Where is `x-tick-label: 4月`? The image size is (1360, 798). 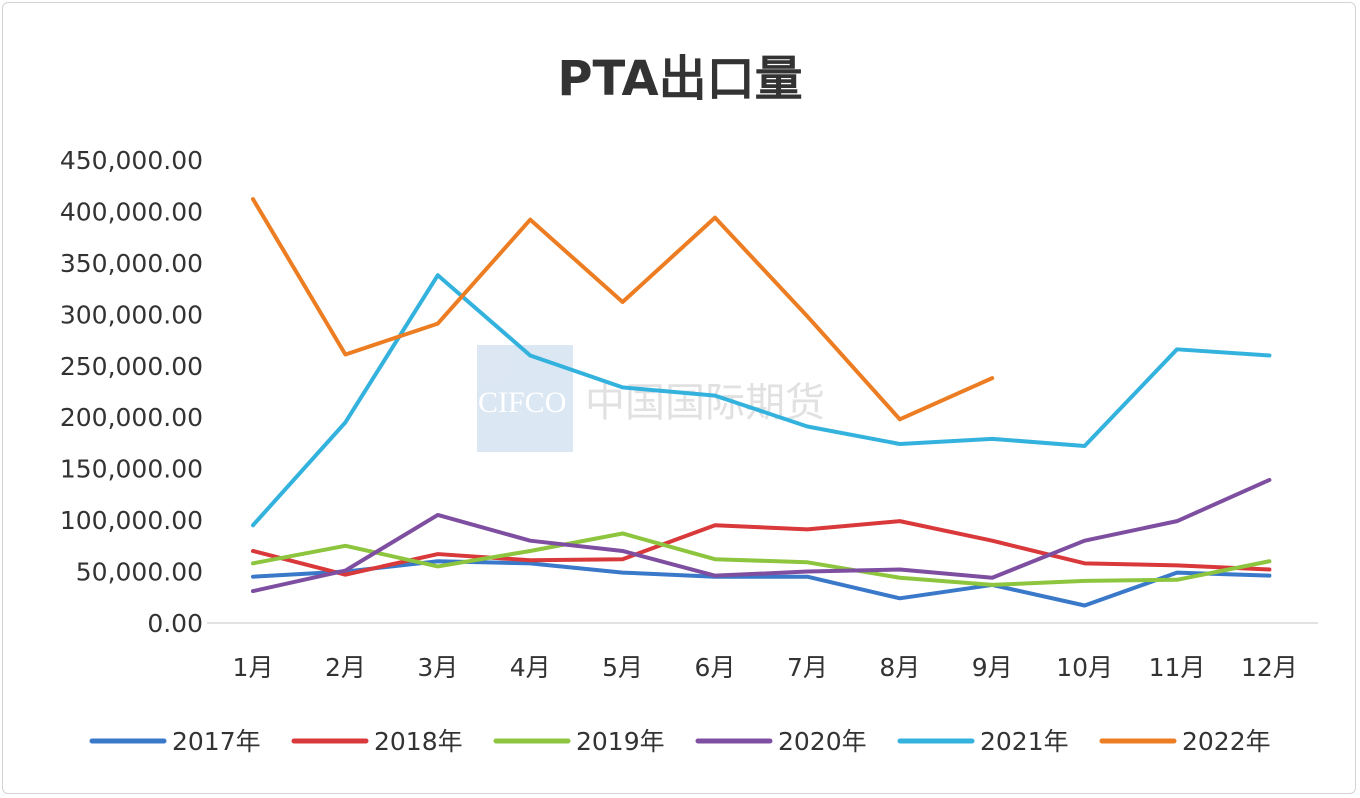 x-tick-label: 4月 is located at coordinates (530, 667).